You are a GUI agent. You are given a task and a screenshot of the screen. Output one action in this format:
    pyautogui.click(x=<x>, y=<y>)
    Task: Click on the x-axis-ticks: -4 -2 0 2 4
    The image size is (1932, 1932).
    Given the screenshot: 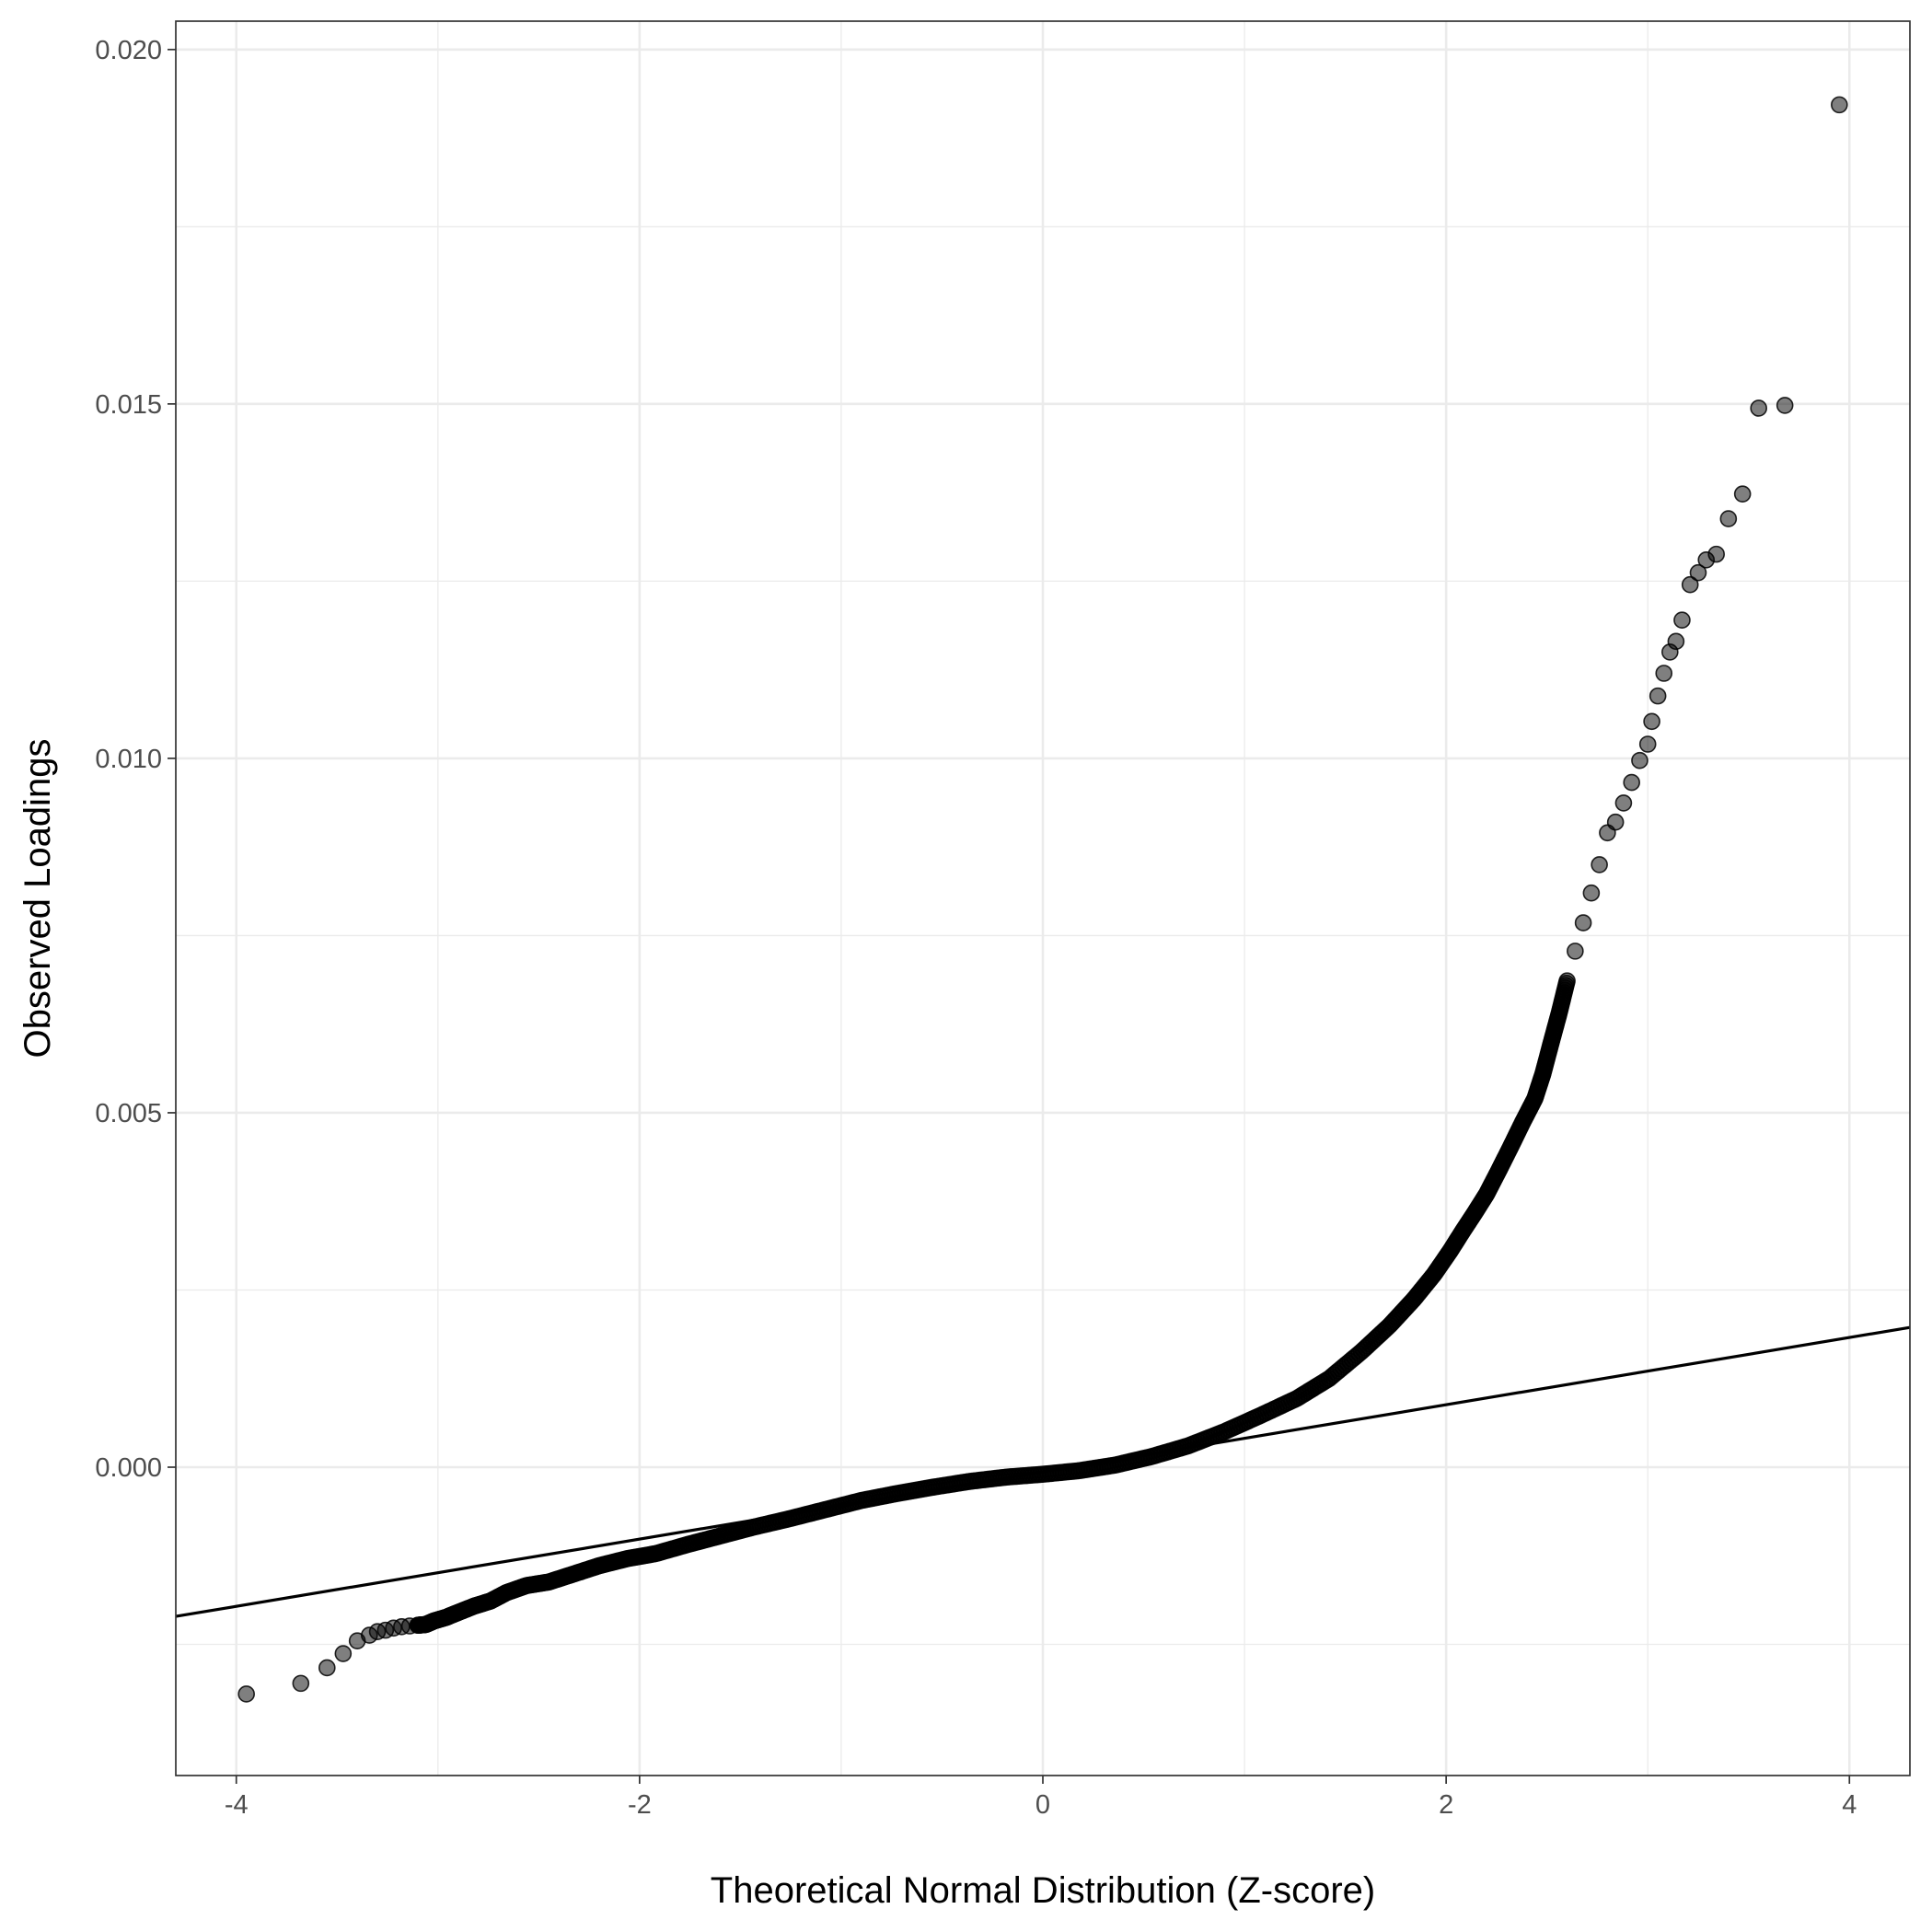 What is the action you would take?
    pyautogui.click(x=1041, y=1798)
    